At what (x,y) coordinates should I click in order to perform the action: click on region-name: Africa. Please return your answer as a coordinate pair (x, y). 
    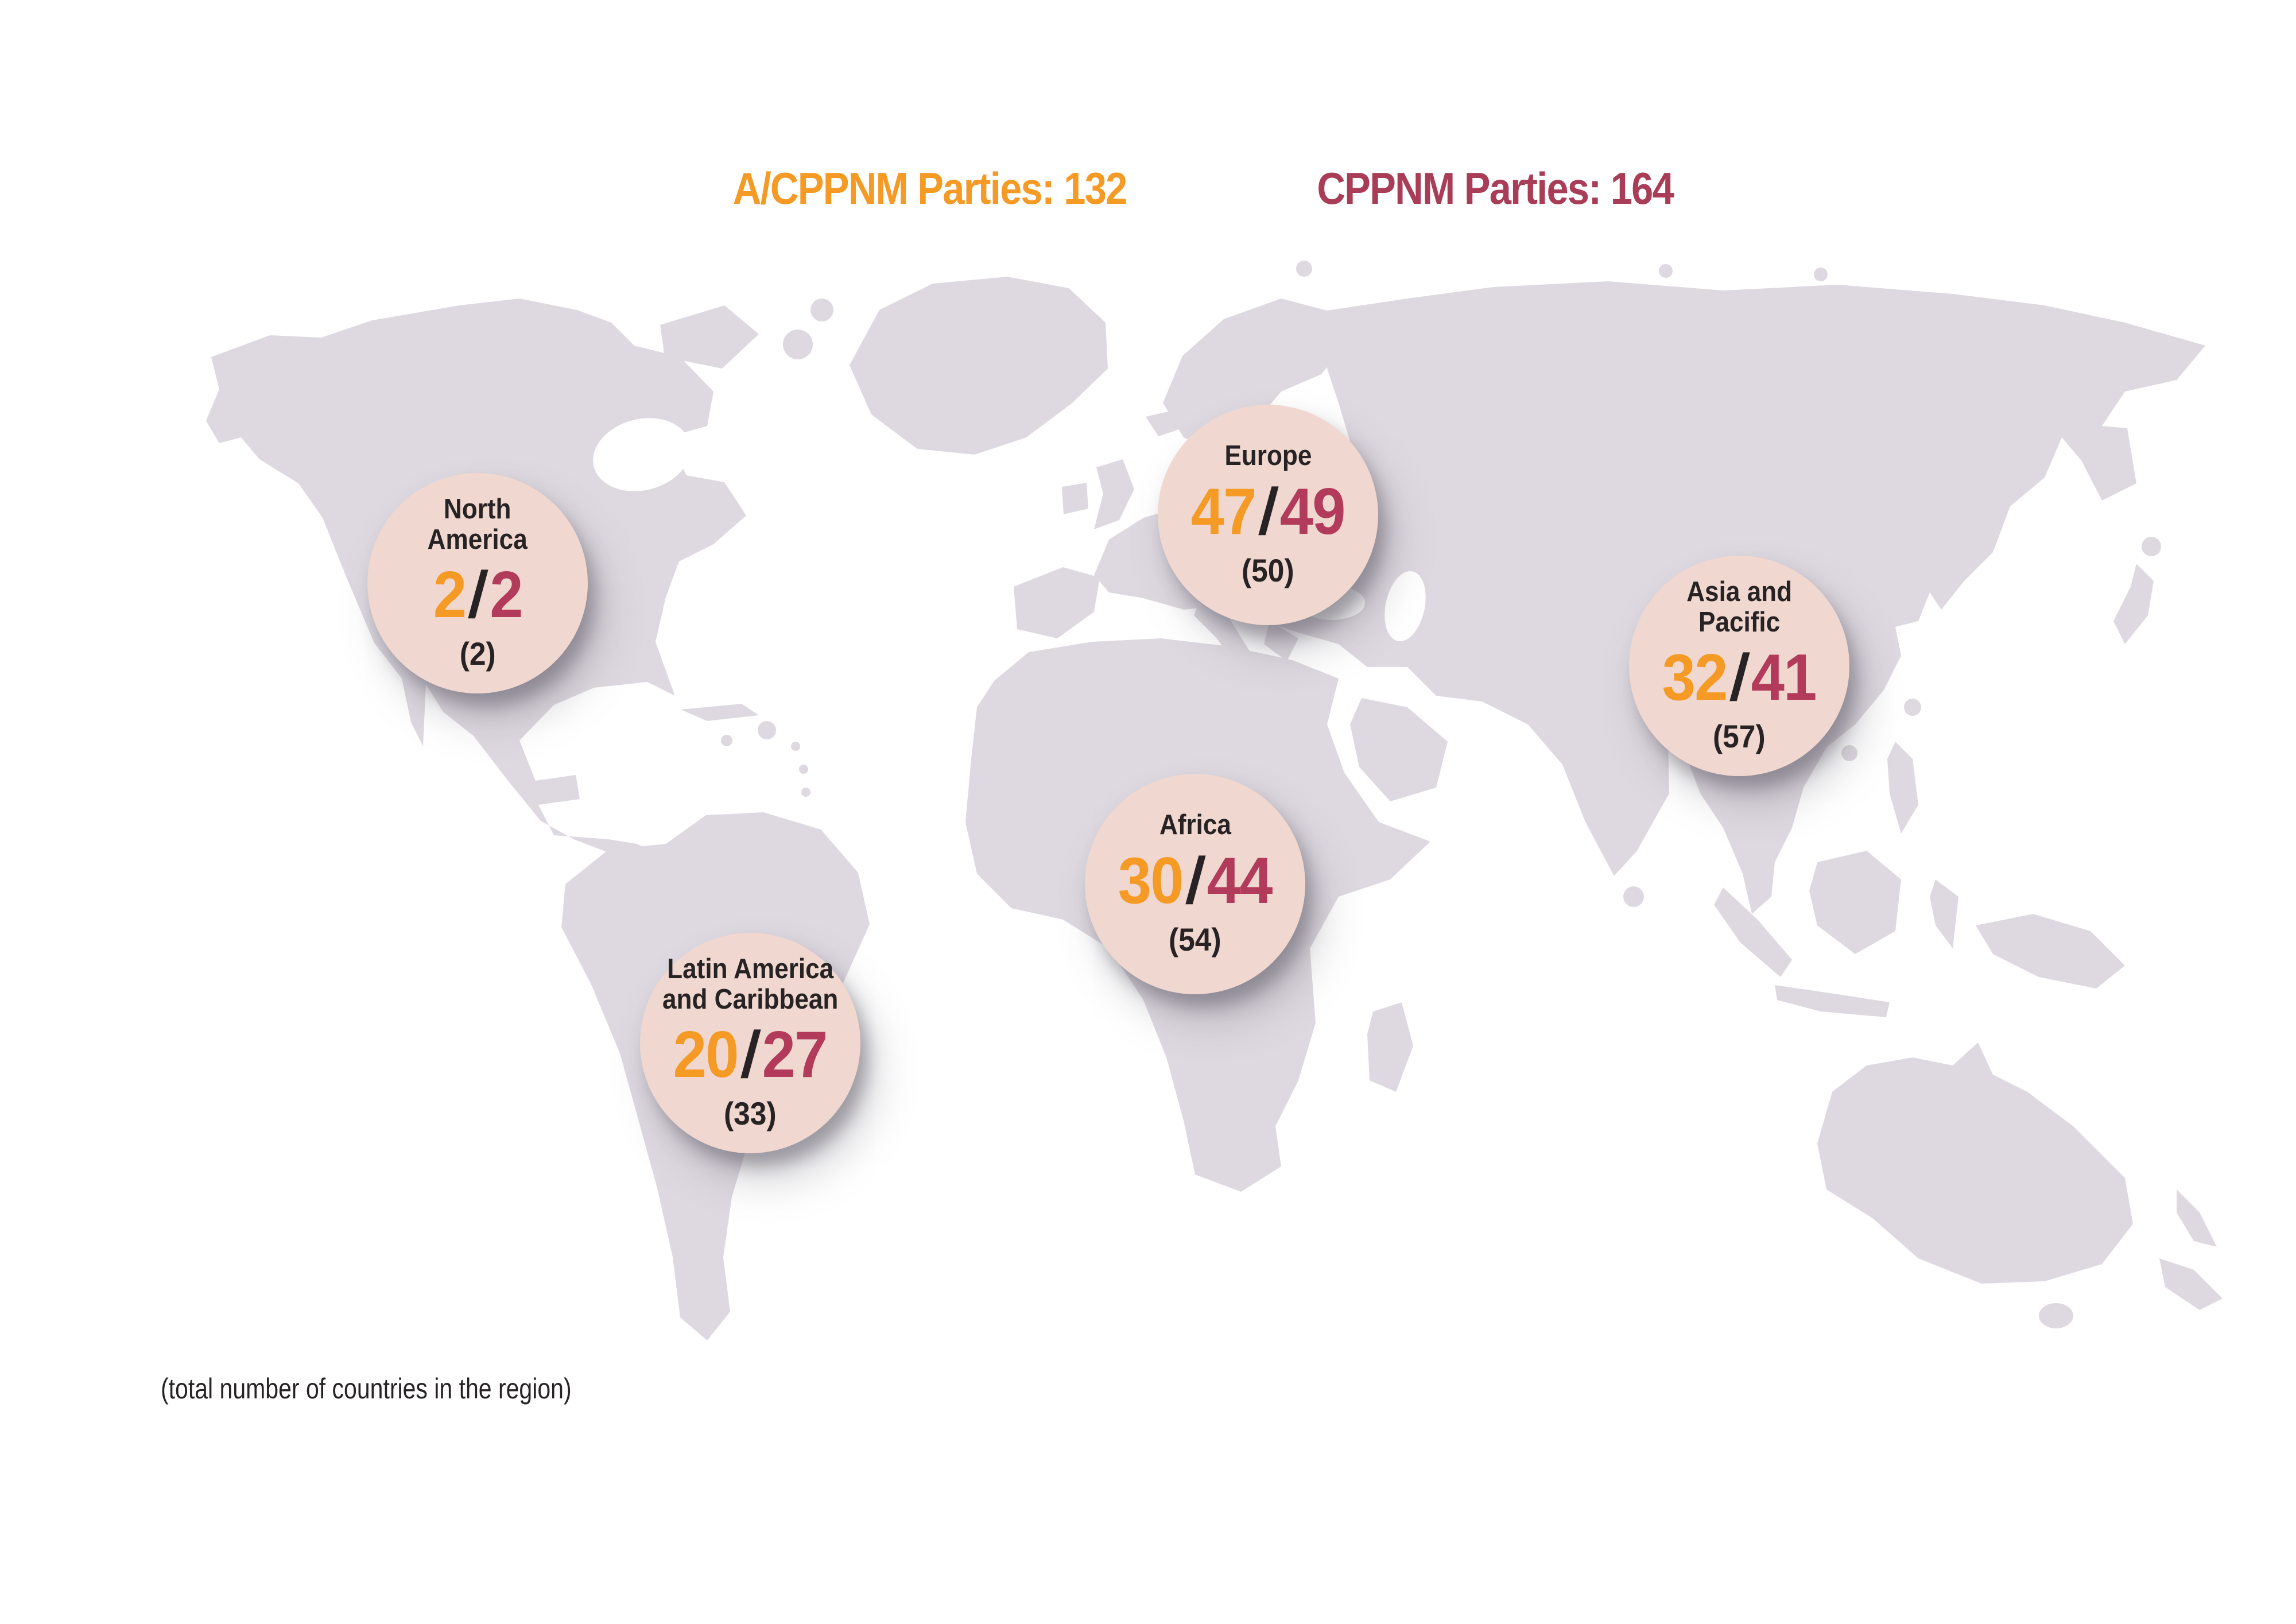
    Looking at the image, I should click on (1195, 825).